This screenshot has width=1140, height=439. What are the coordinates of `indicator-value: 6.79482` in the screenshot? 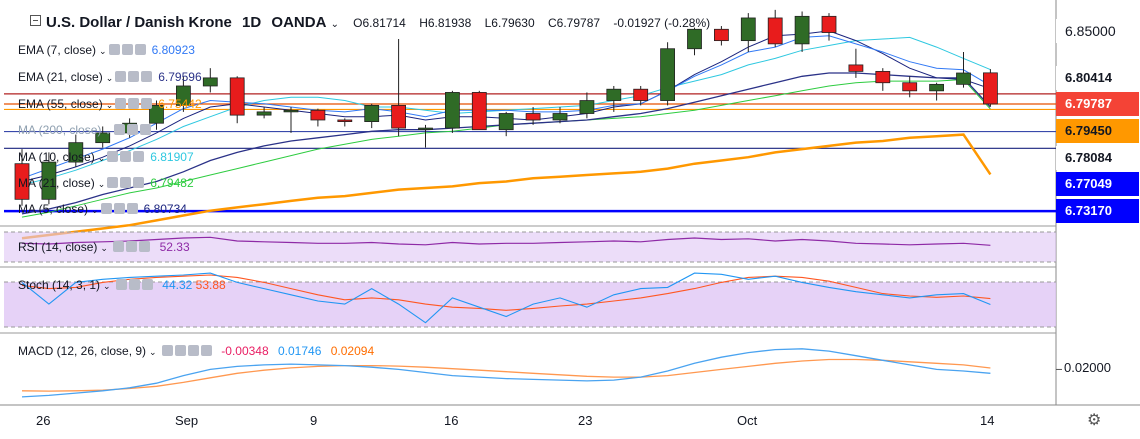 It's located at (172, 183).